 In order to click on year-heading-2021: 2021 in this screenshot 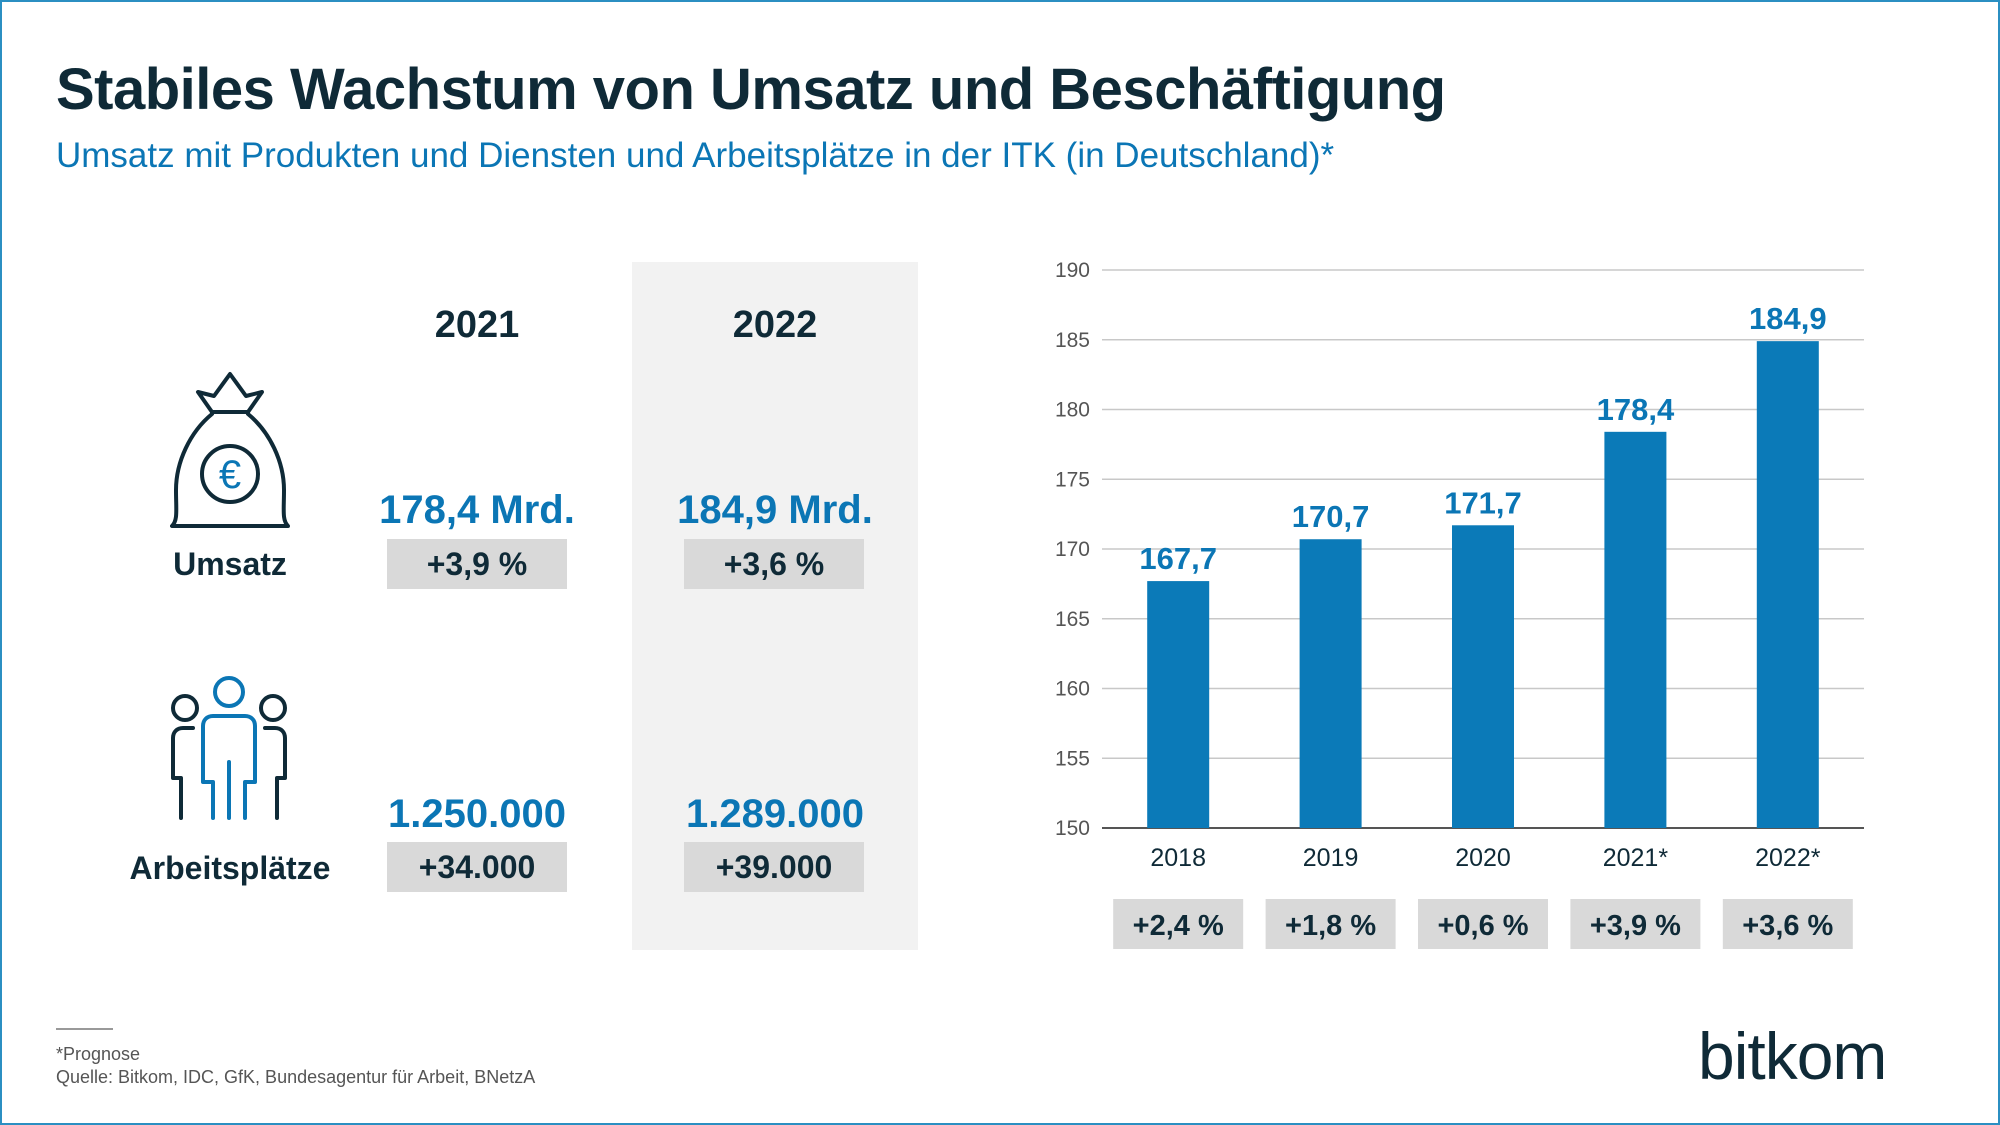, I will do `click(477, 325)`.